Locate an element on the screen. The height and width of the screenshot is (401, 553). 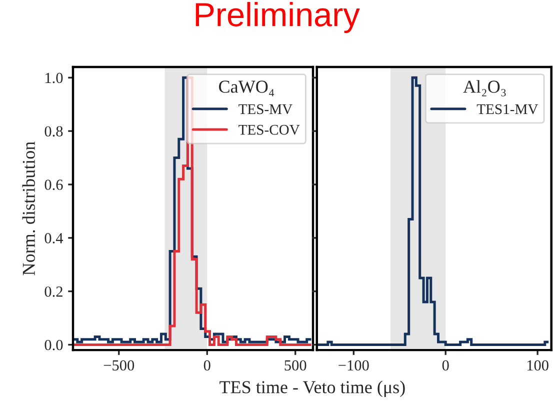
legend-label: TES-MV is located at coordinates (265, 109).